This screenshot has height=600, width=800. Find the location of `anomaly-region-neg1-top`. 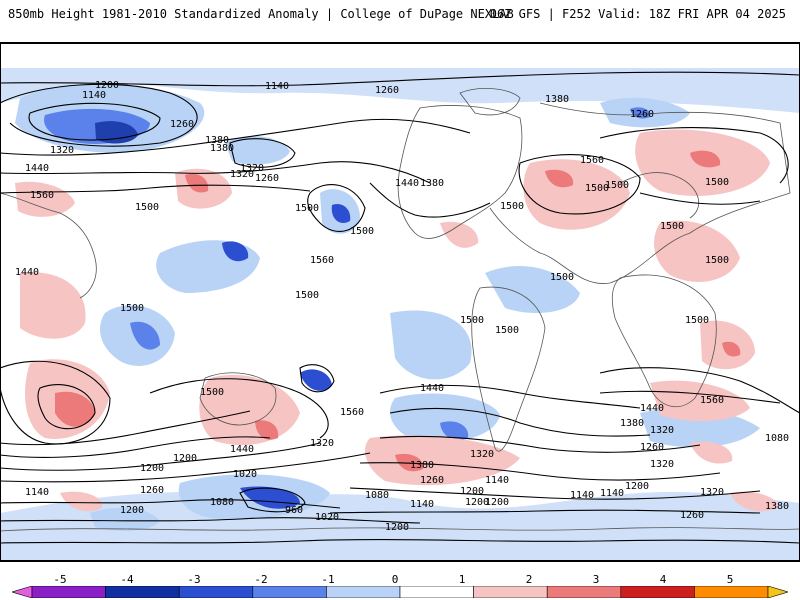

anomaly-region-neg1-top is located at coordinates (400, 90).